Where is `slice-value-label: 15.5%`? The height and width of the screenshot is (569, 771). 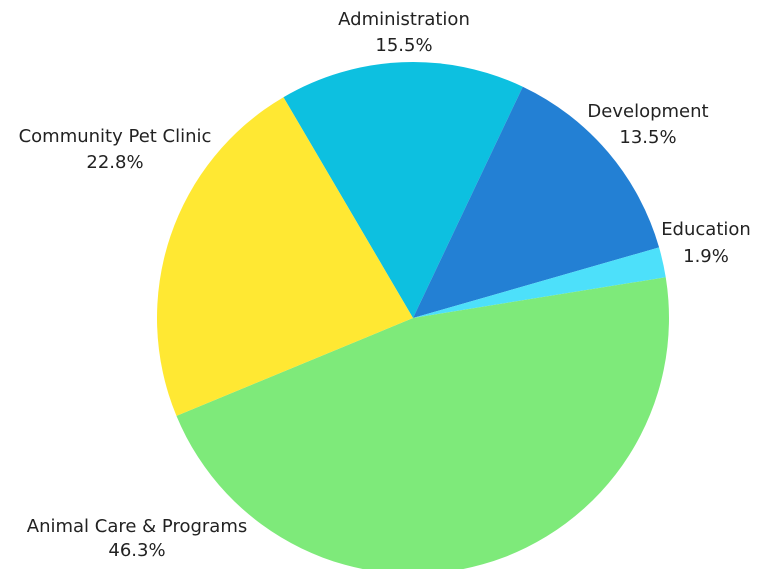
slice-value-label: 15.5% is located at coordinates (403, 45).